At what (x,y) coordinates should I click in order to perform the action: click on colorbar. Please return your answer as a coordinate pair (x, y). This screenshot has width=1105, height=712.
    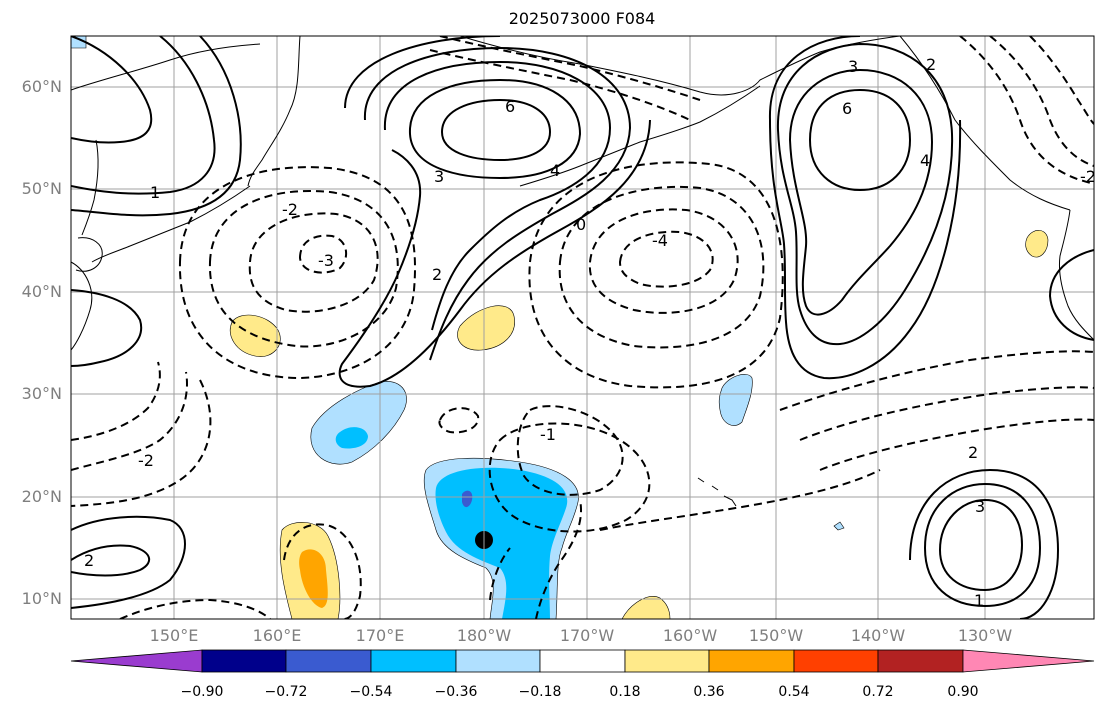
    Looking at the image, I should click on (582, 661).